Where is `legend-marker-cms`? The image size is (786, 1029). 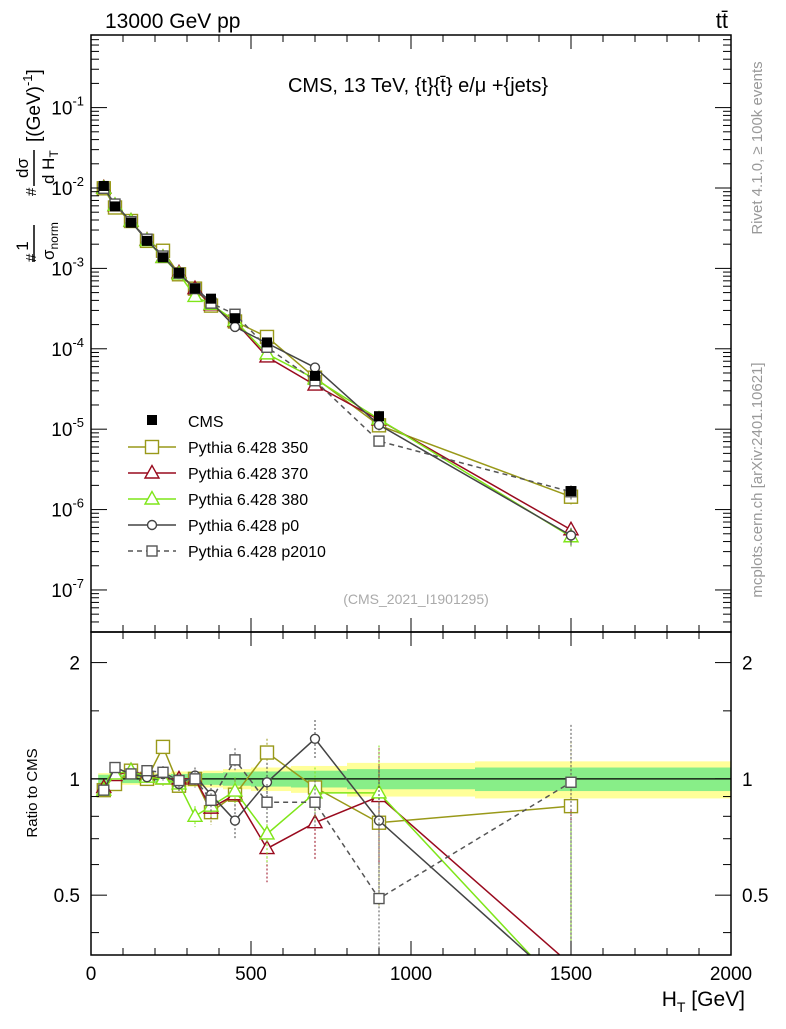 legend-marker-cms is located at coordinates (152, 420).